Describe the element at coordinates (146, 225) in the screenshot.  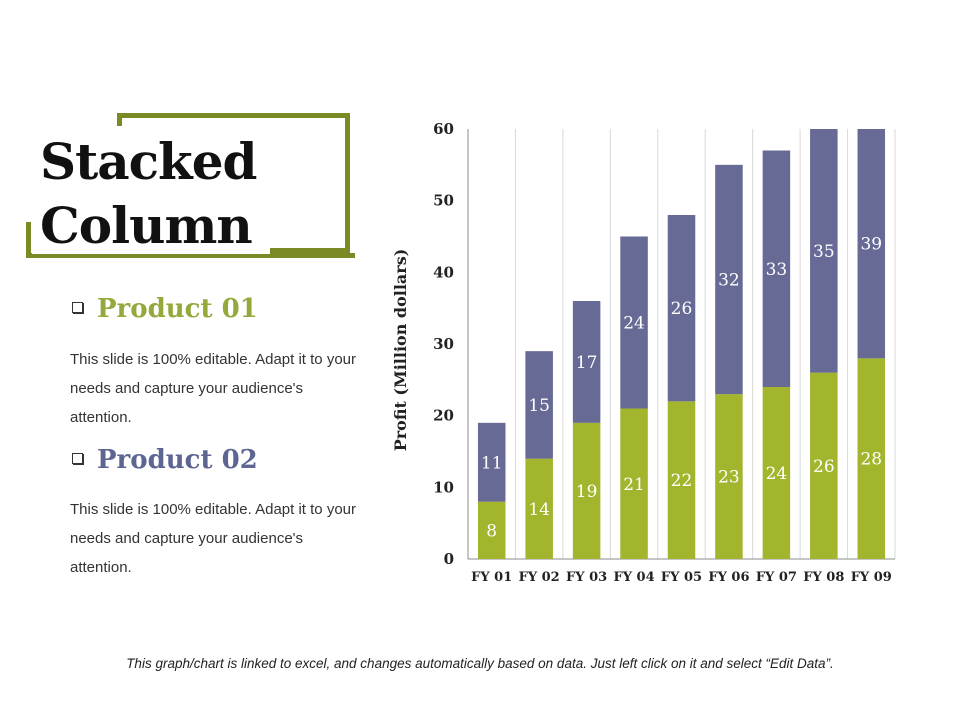
I see `slide-title-line2: Column` at that location.